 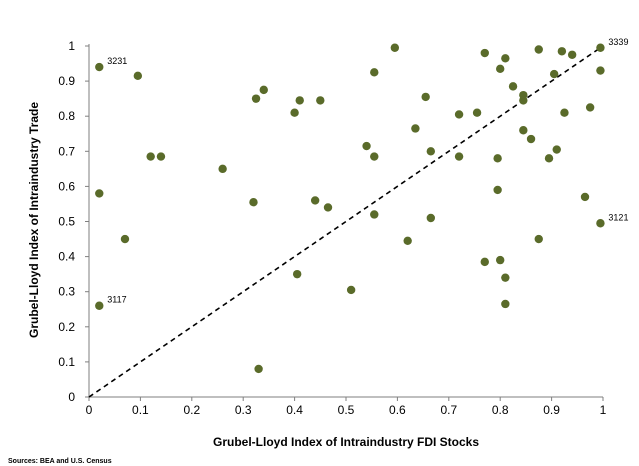 I want to click on x-tick-label: 0.9, so click(x=551, y=410).